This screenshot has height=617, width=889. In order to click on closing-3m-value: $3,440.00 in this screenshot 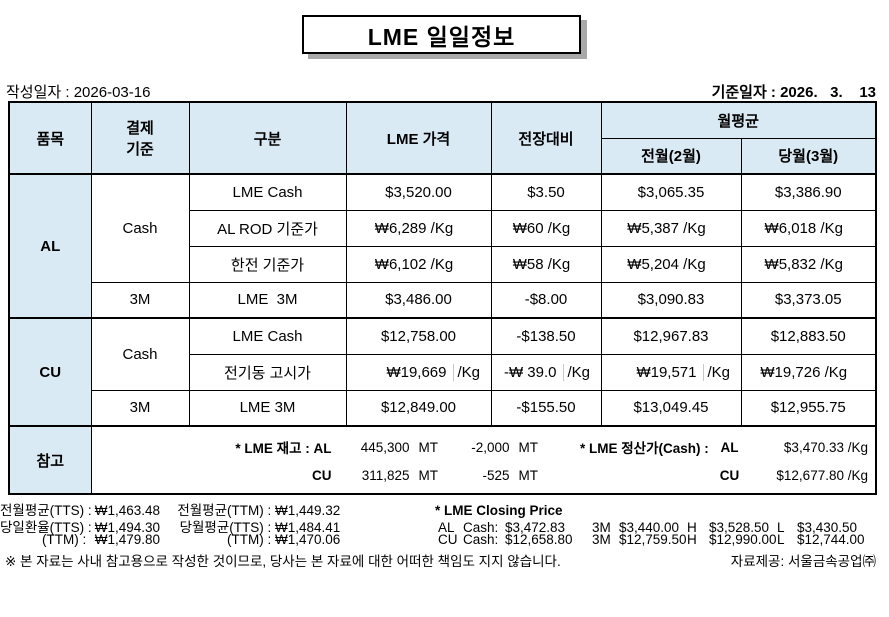, I will do `click(649, 527)`.